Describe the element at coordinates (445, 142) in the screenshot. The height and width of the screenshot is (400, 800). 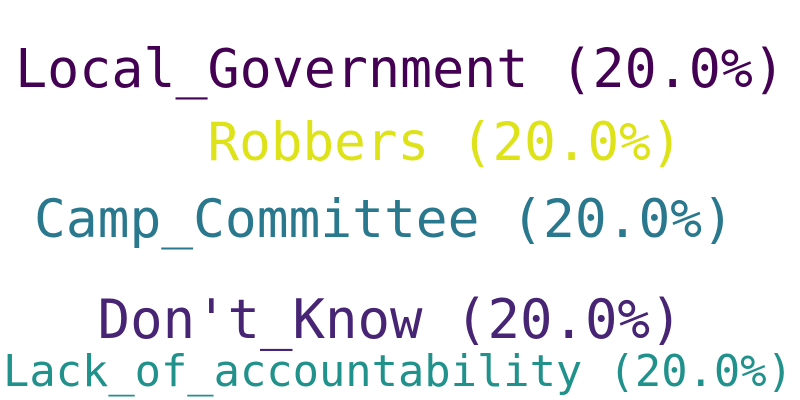
I see `word-robbers: Robbers (20.0%)` at that location.